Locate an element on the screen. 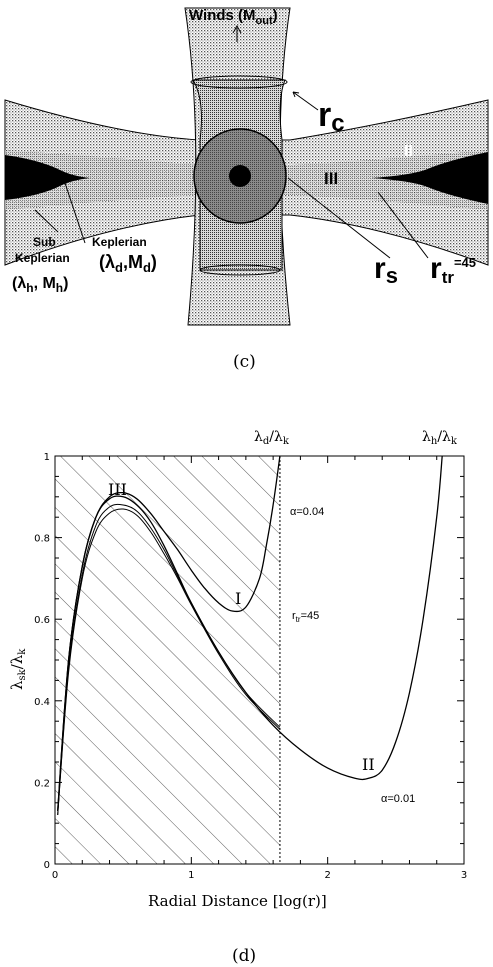  y-tick-label: 0.8 is located at coordinates (42, 539).